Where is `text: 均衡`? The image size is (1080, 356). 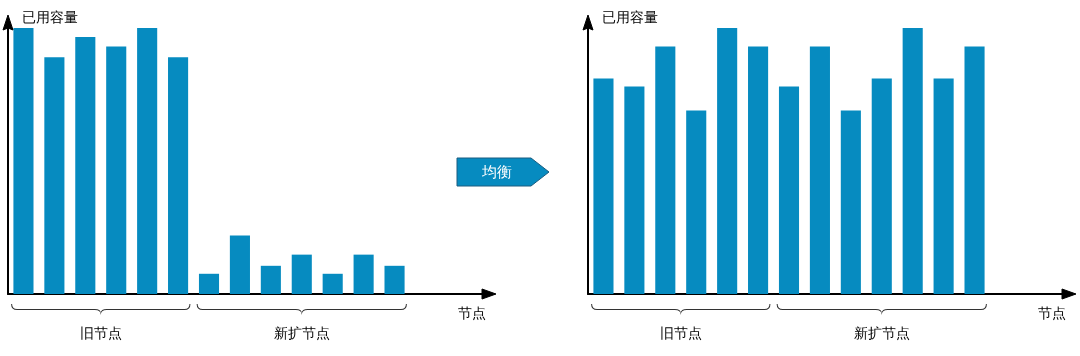 text: 均衡 is located at coordinates (496, 172).